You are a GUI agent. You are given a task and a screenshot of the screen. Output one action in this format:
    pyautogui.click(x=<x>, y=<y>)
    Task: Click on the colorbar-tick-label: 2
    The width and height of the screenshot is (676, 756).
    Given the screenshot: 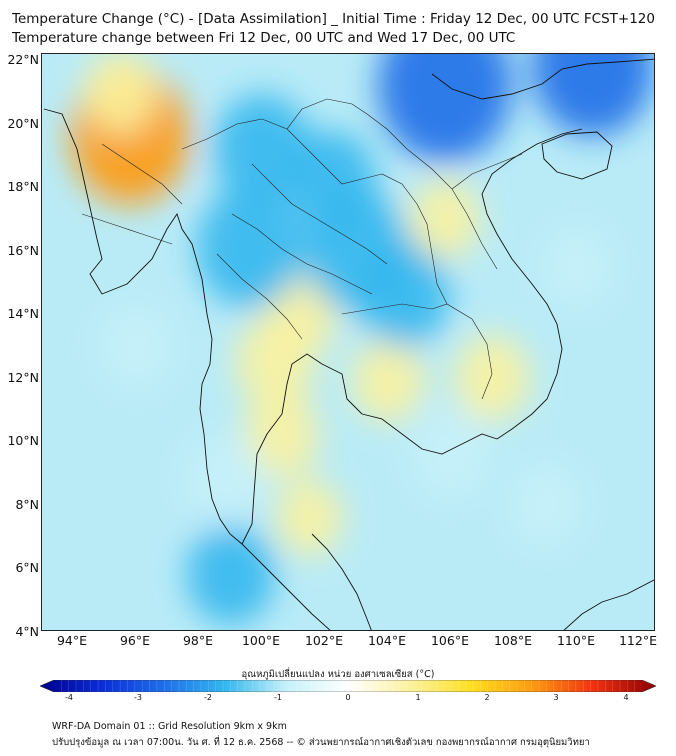 What is the action you would take?
    pyautogui.click(x=487, y=697)
    